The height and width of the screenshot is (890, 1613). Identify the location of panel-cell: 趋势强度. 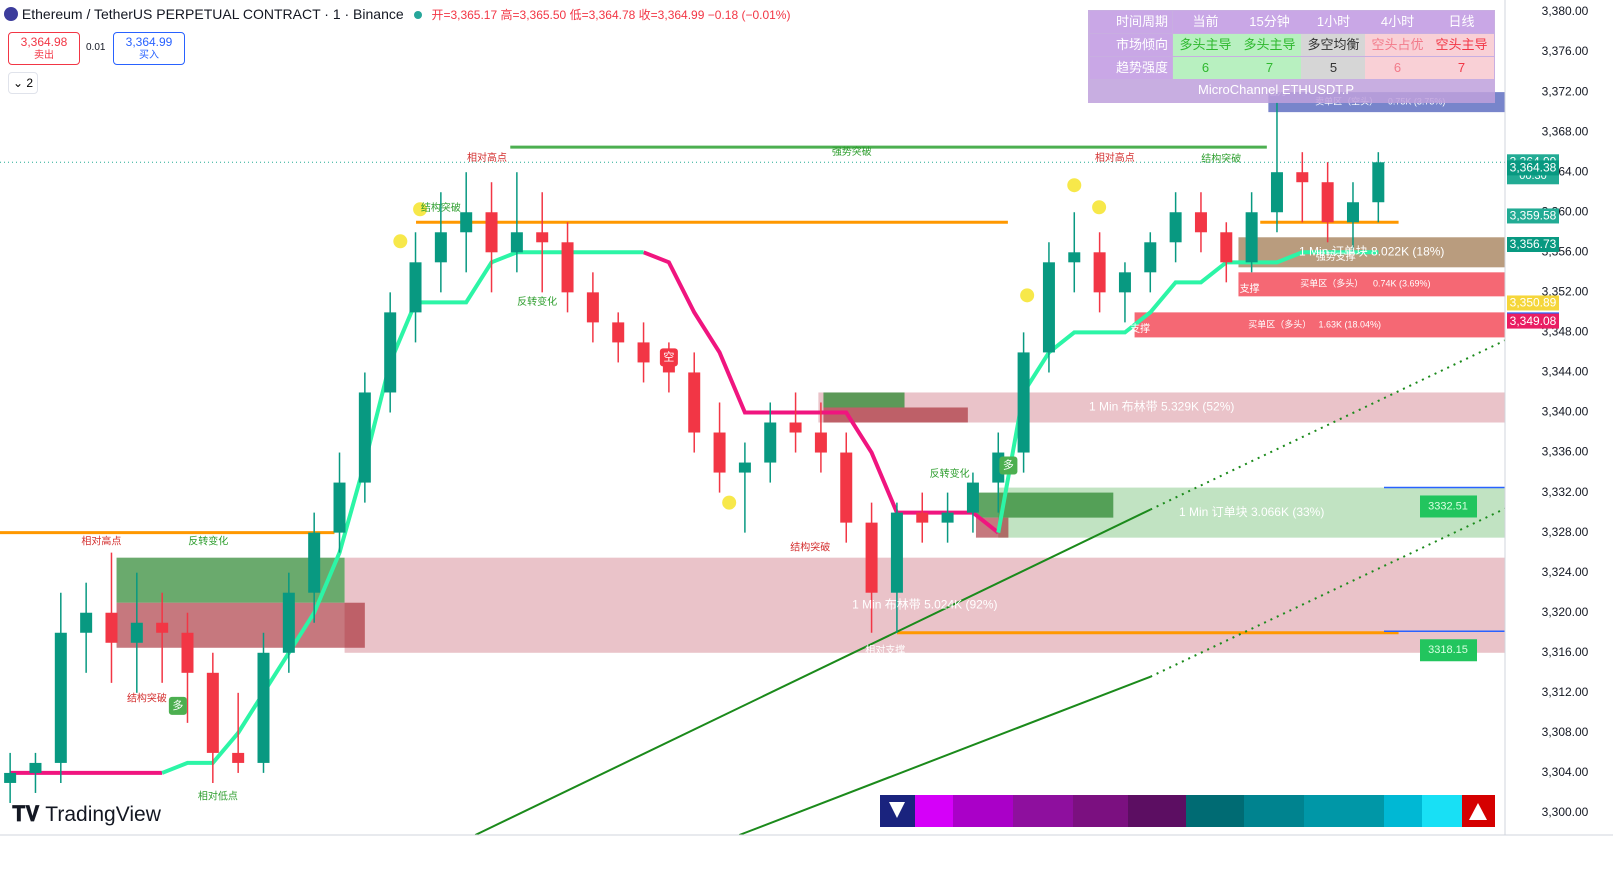
(1131, 68).